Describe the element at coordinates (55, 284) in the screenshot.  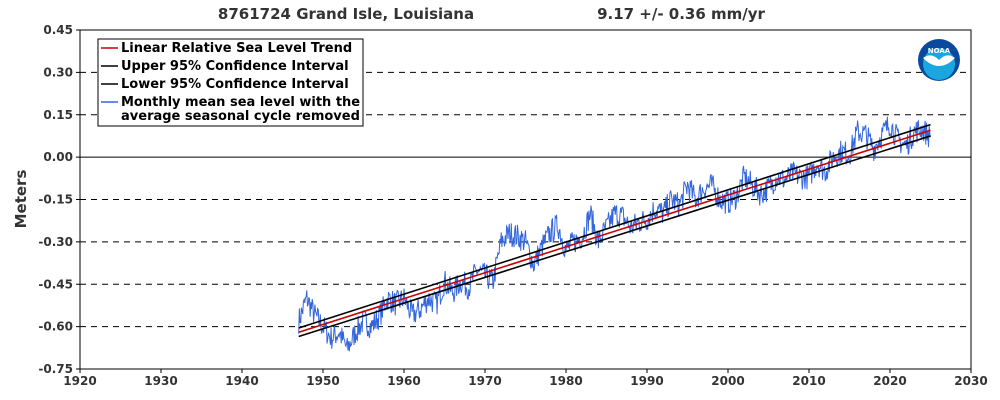
I see `y-tick-label: -0.45` at that location.